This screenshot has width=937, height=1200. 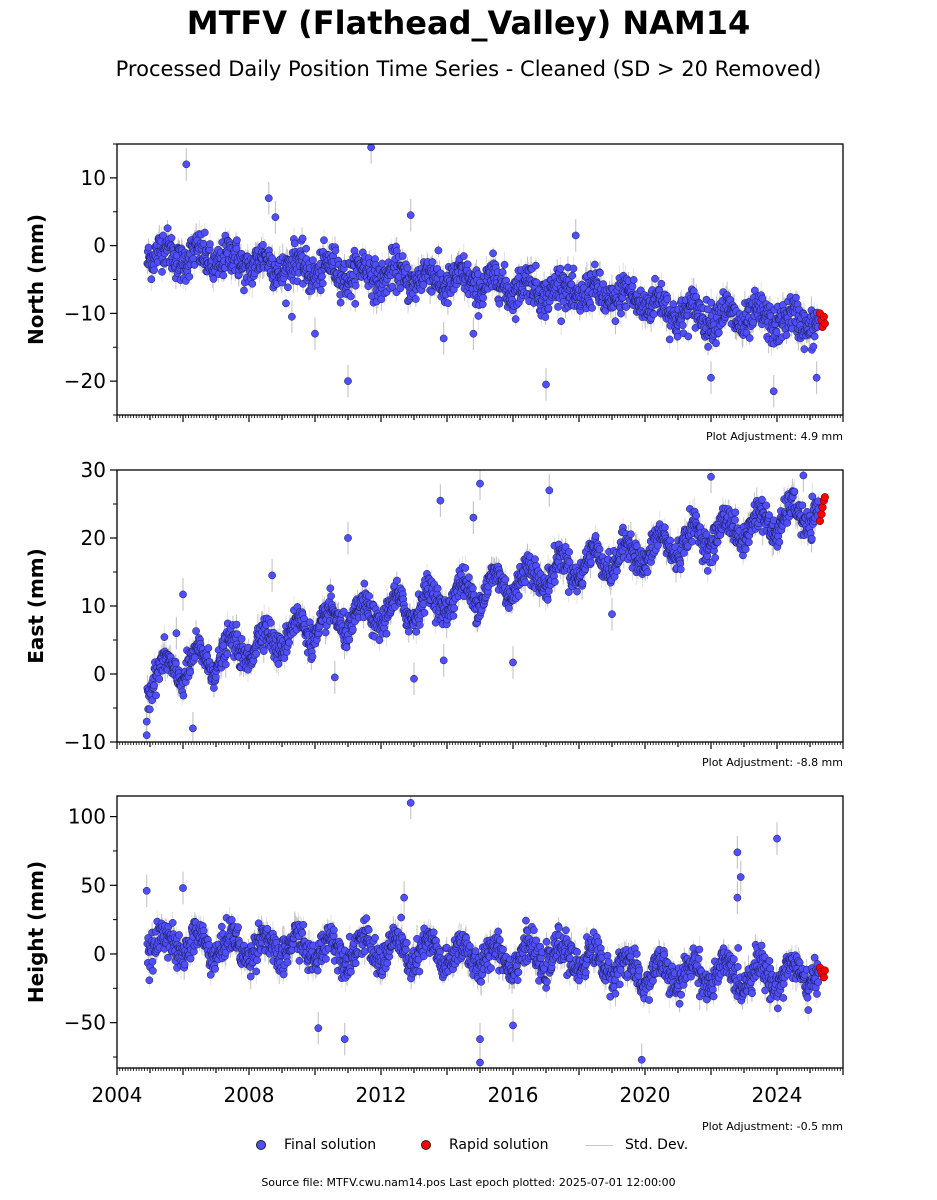 I want to click on north-y-tick-label: −10, so click(x=85, y=313).